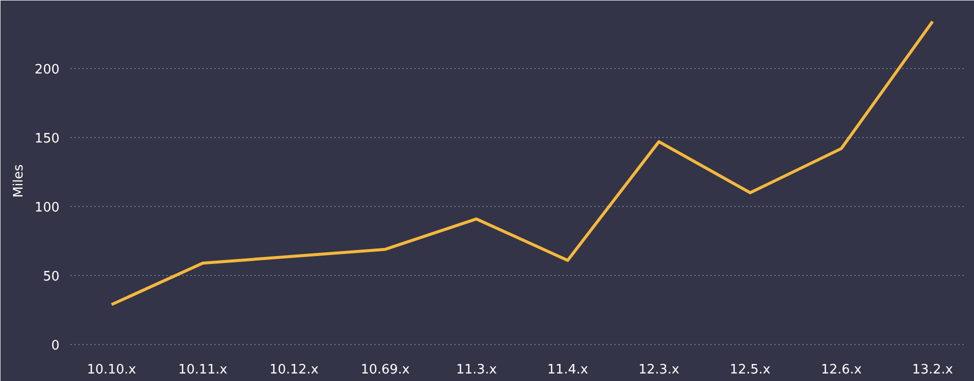 This screenshot has width=974, height=381. What do you see at coordinates (750, 370) in the screenshot?
I see `x-tick-label: 12.5.x` at bounding box center [750, 370].